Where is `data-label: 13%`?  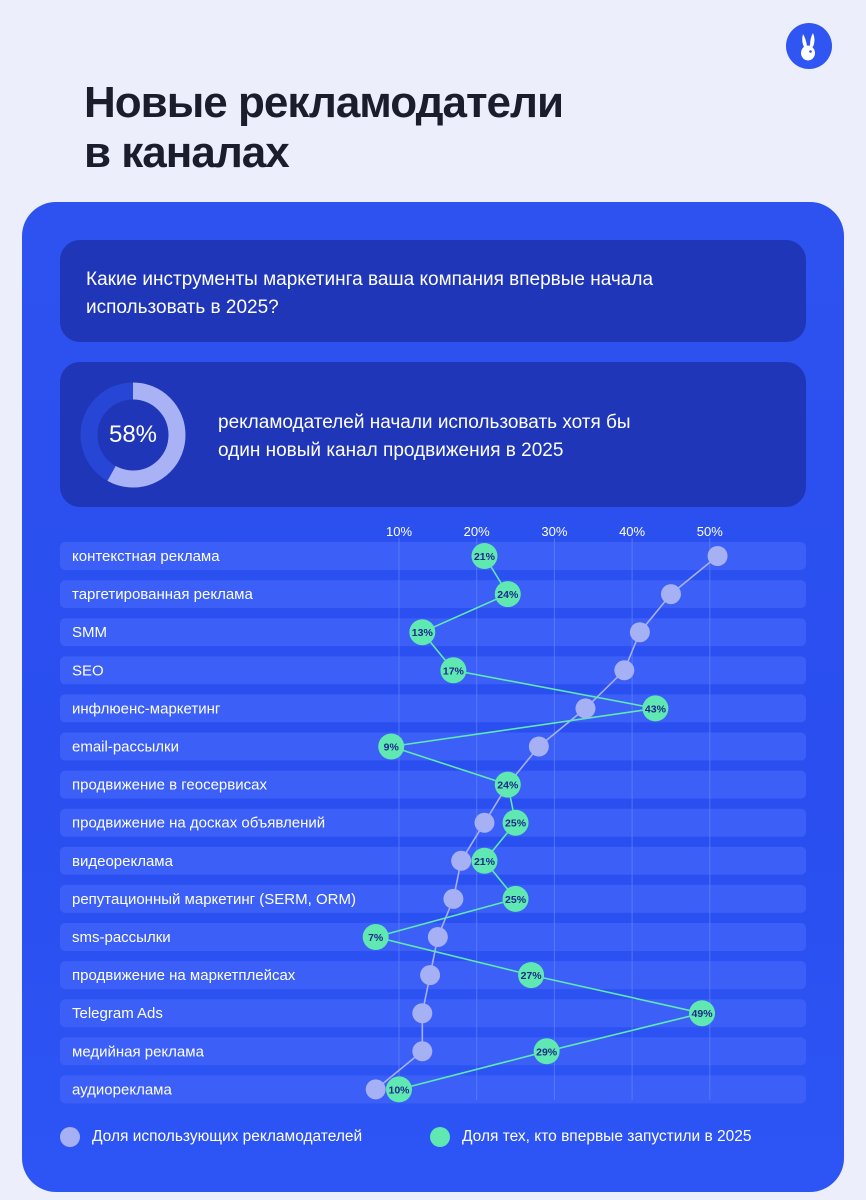 data-label: 13% is located at coordinates (423, 633).